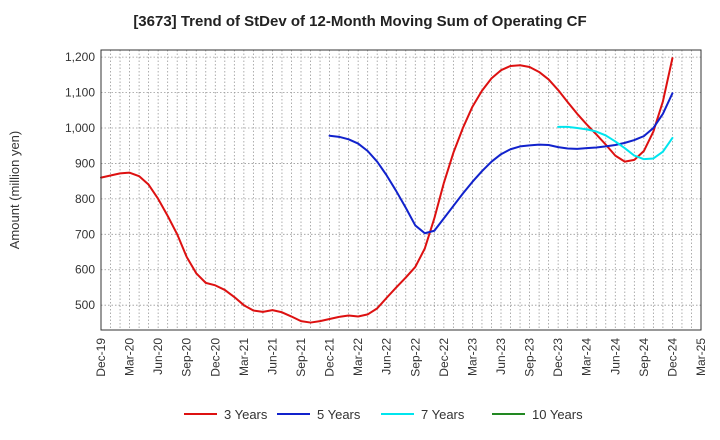  What do you see at coordinates (672, 357) in the screenshot?
I see `x-tick-label: Dec-24` at bounding box center [672, 357].